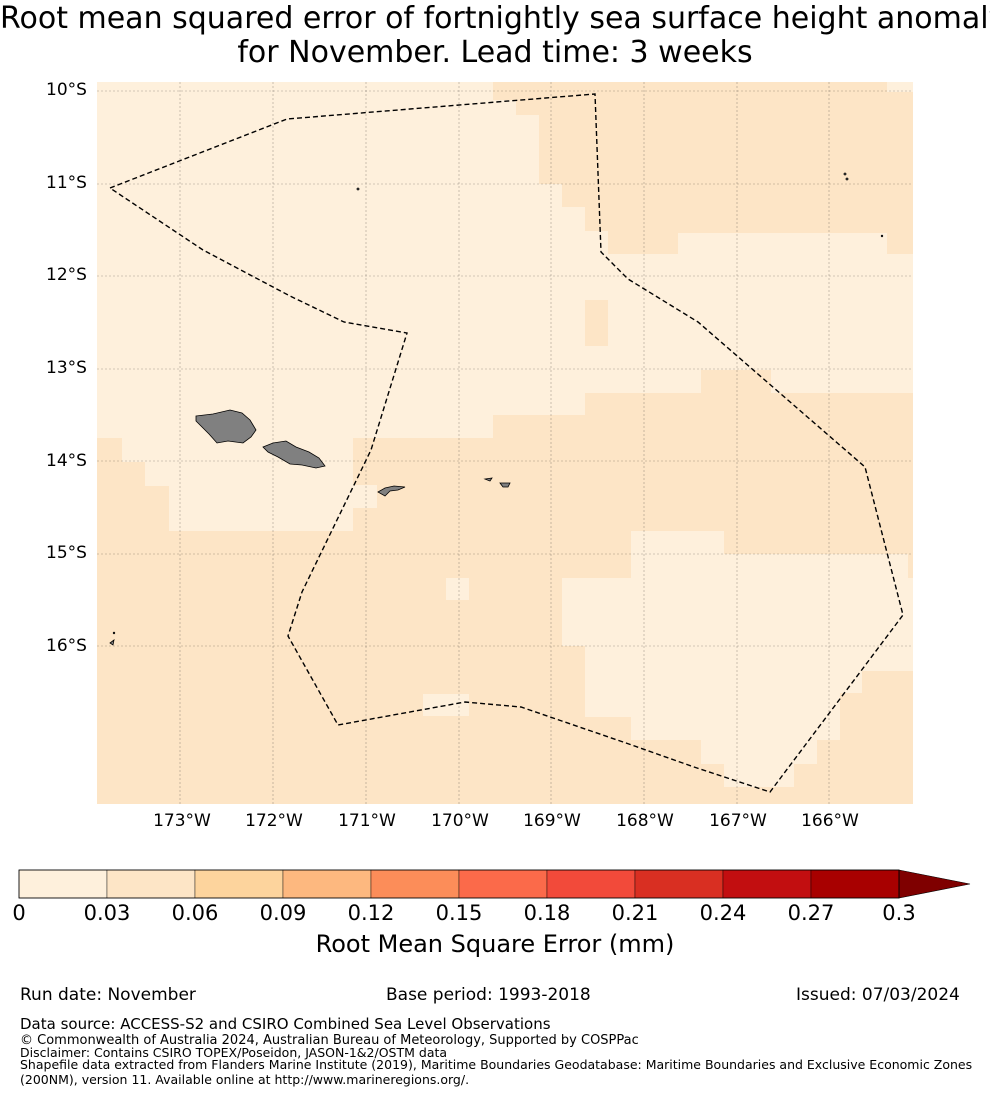 The width and height of the screenshot is (990, 1095). I want to click on lon-label-170w: 170°W, so click(460, 821).